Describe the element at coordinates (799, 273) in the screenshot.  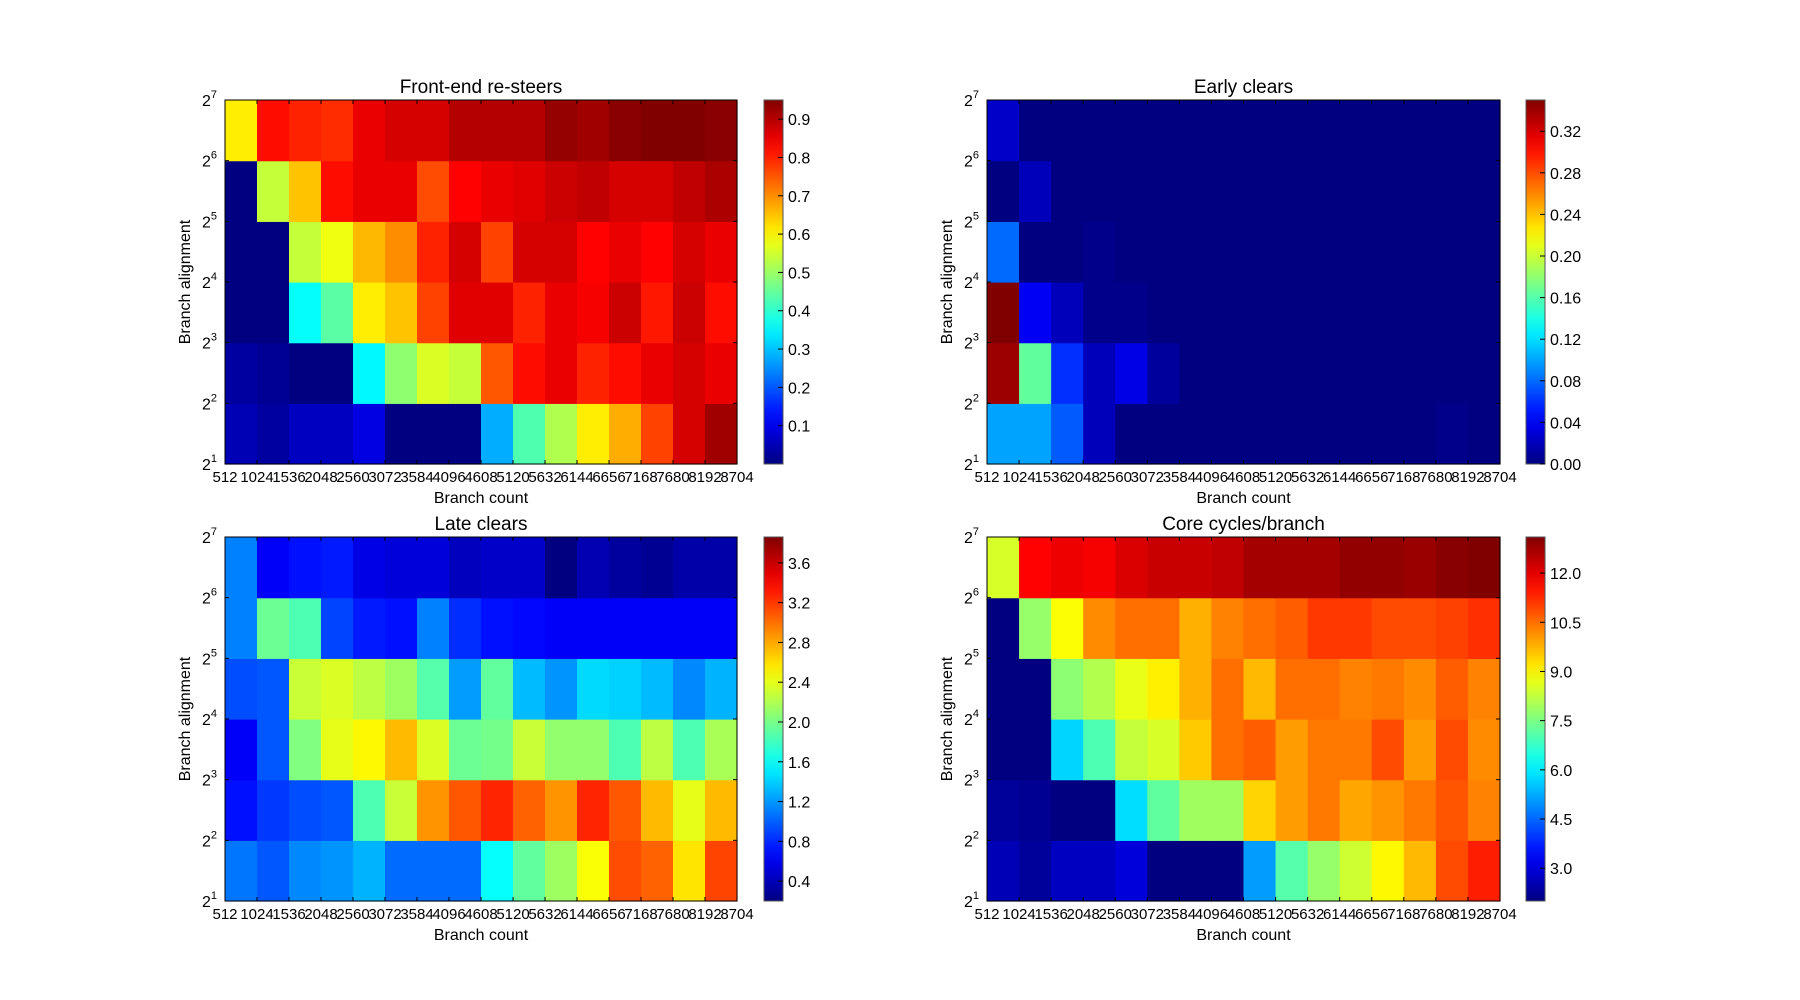
I see `colorbar-tick-label: 0.5` at that location.